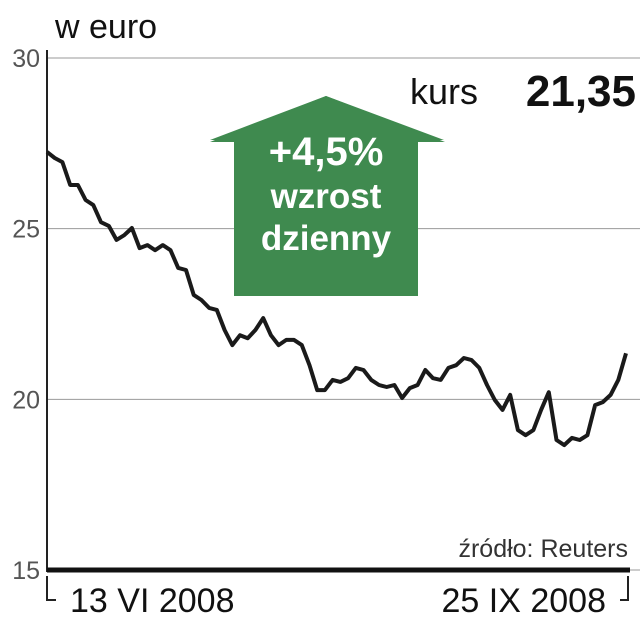  I want to click on change-text: dzienny, so click(326, 238).